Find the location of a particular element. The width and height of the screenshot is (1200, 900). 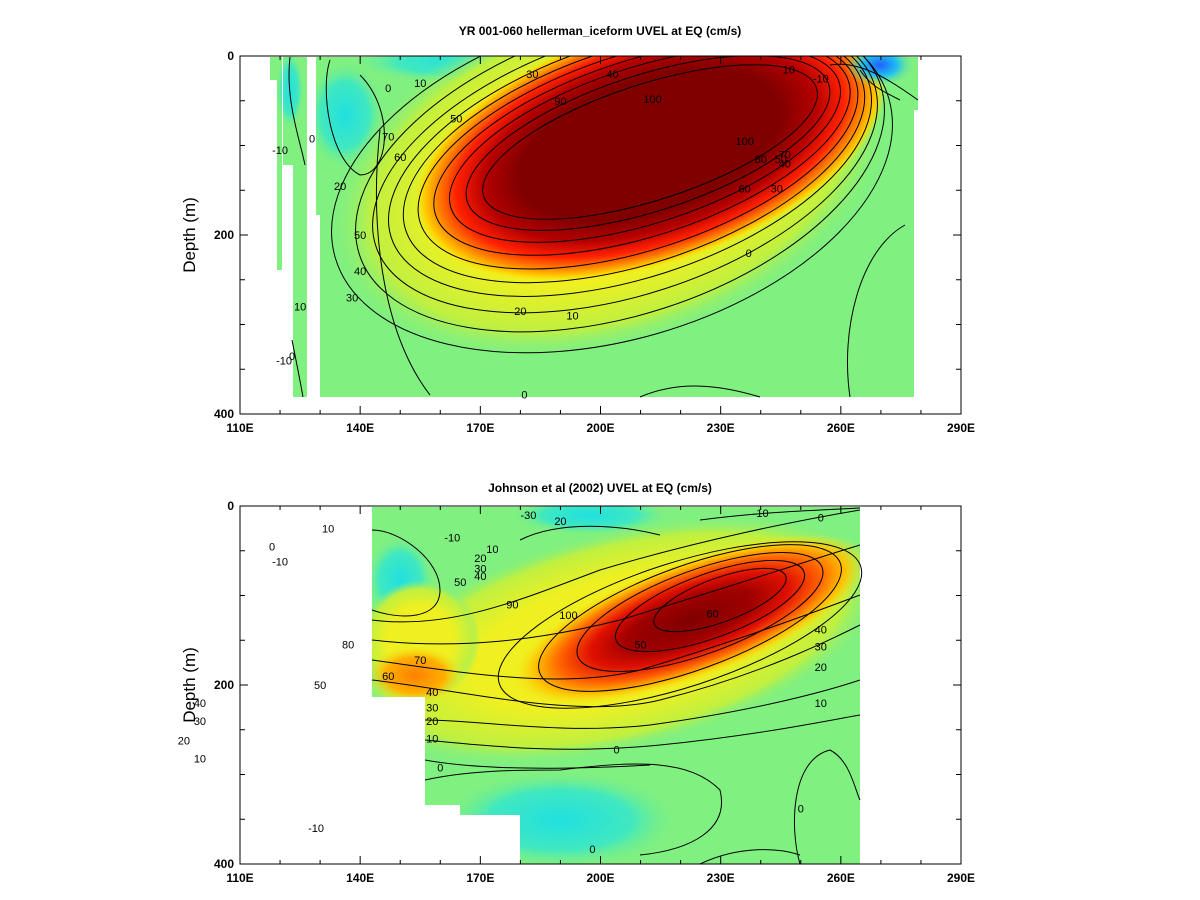

panel2-x-tick-labels: 110E 140E 170E 200E 230E 260E 290E is located at coordinates (600, 878).